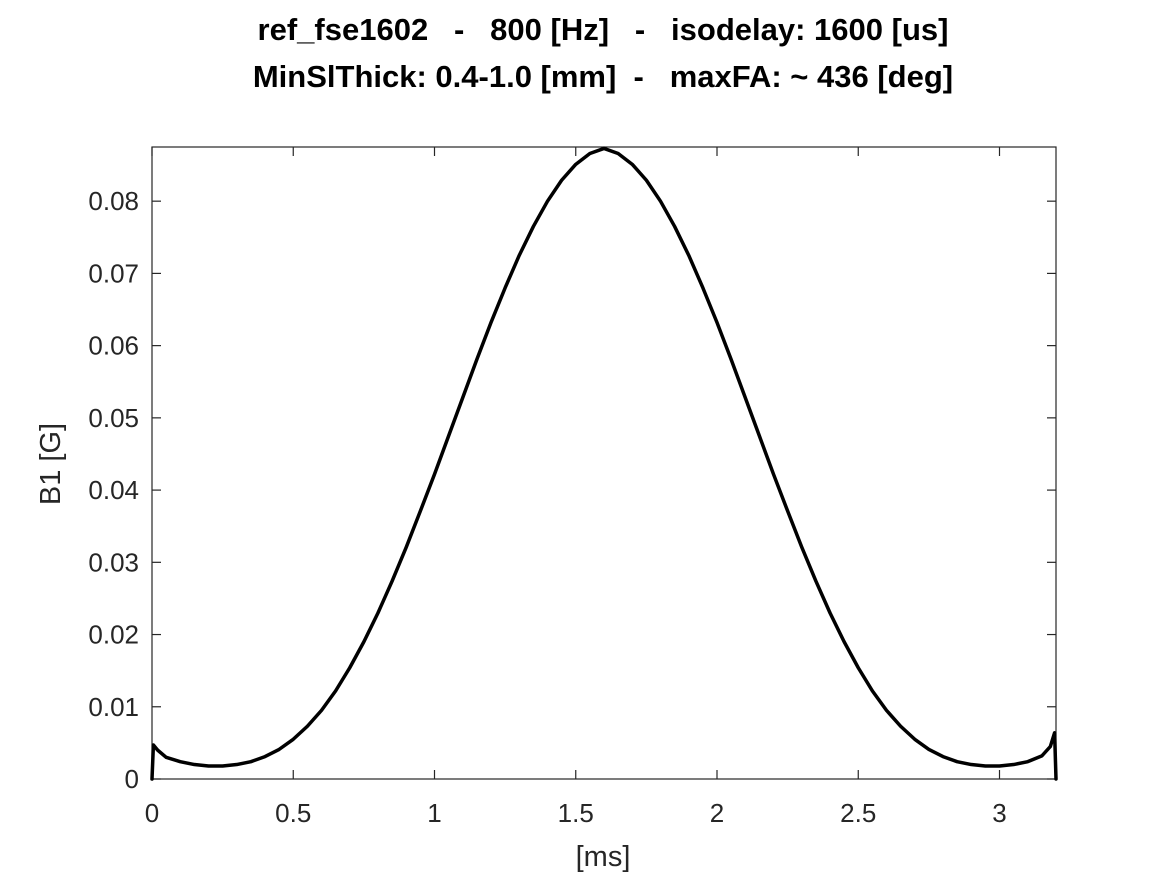  Describe the element at coordinates (113, 346) in the screenshot. I see `y-tick-label: 0.06` at that location.